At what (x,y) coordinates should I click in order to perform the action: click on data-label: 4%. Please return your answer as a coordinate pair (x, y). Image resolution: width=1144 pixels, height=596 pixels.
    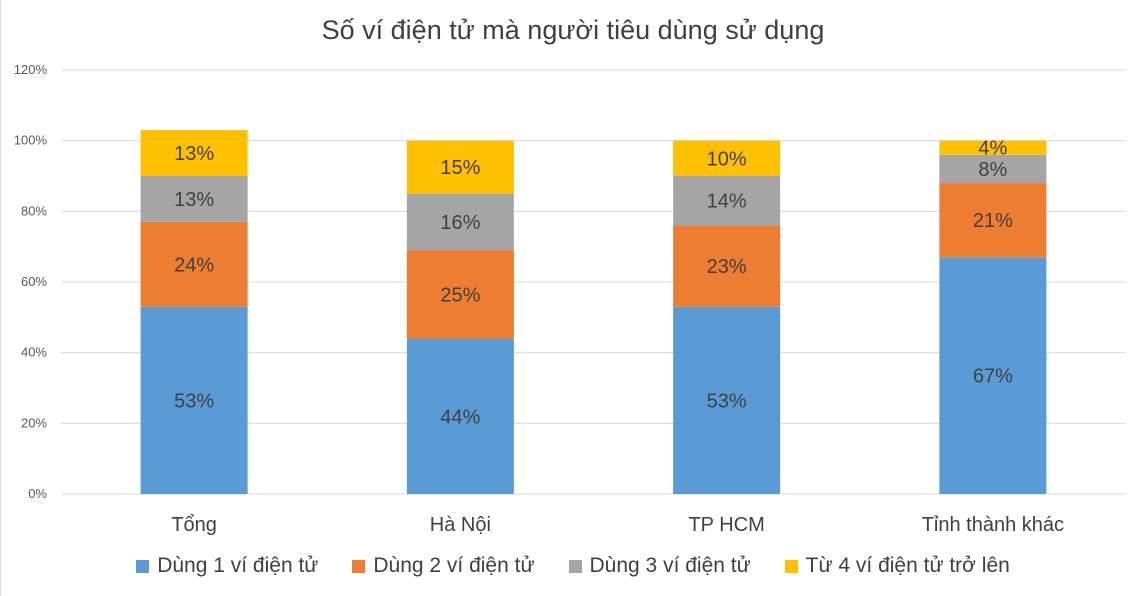
    Looking at the image, I should click on (992, 149).